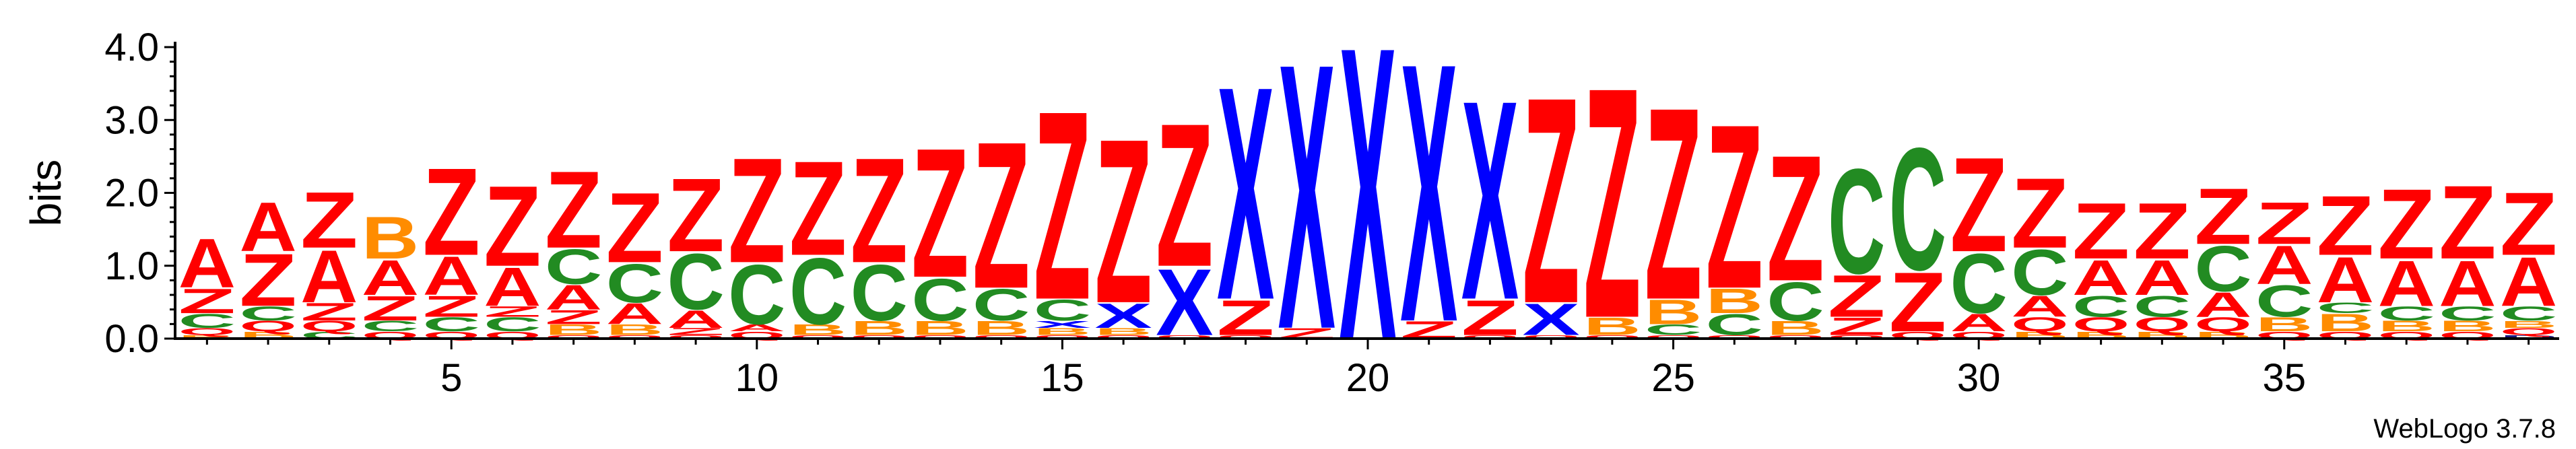  I want to click on logo-column-29: QZC, so click(1917, 231).